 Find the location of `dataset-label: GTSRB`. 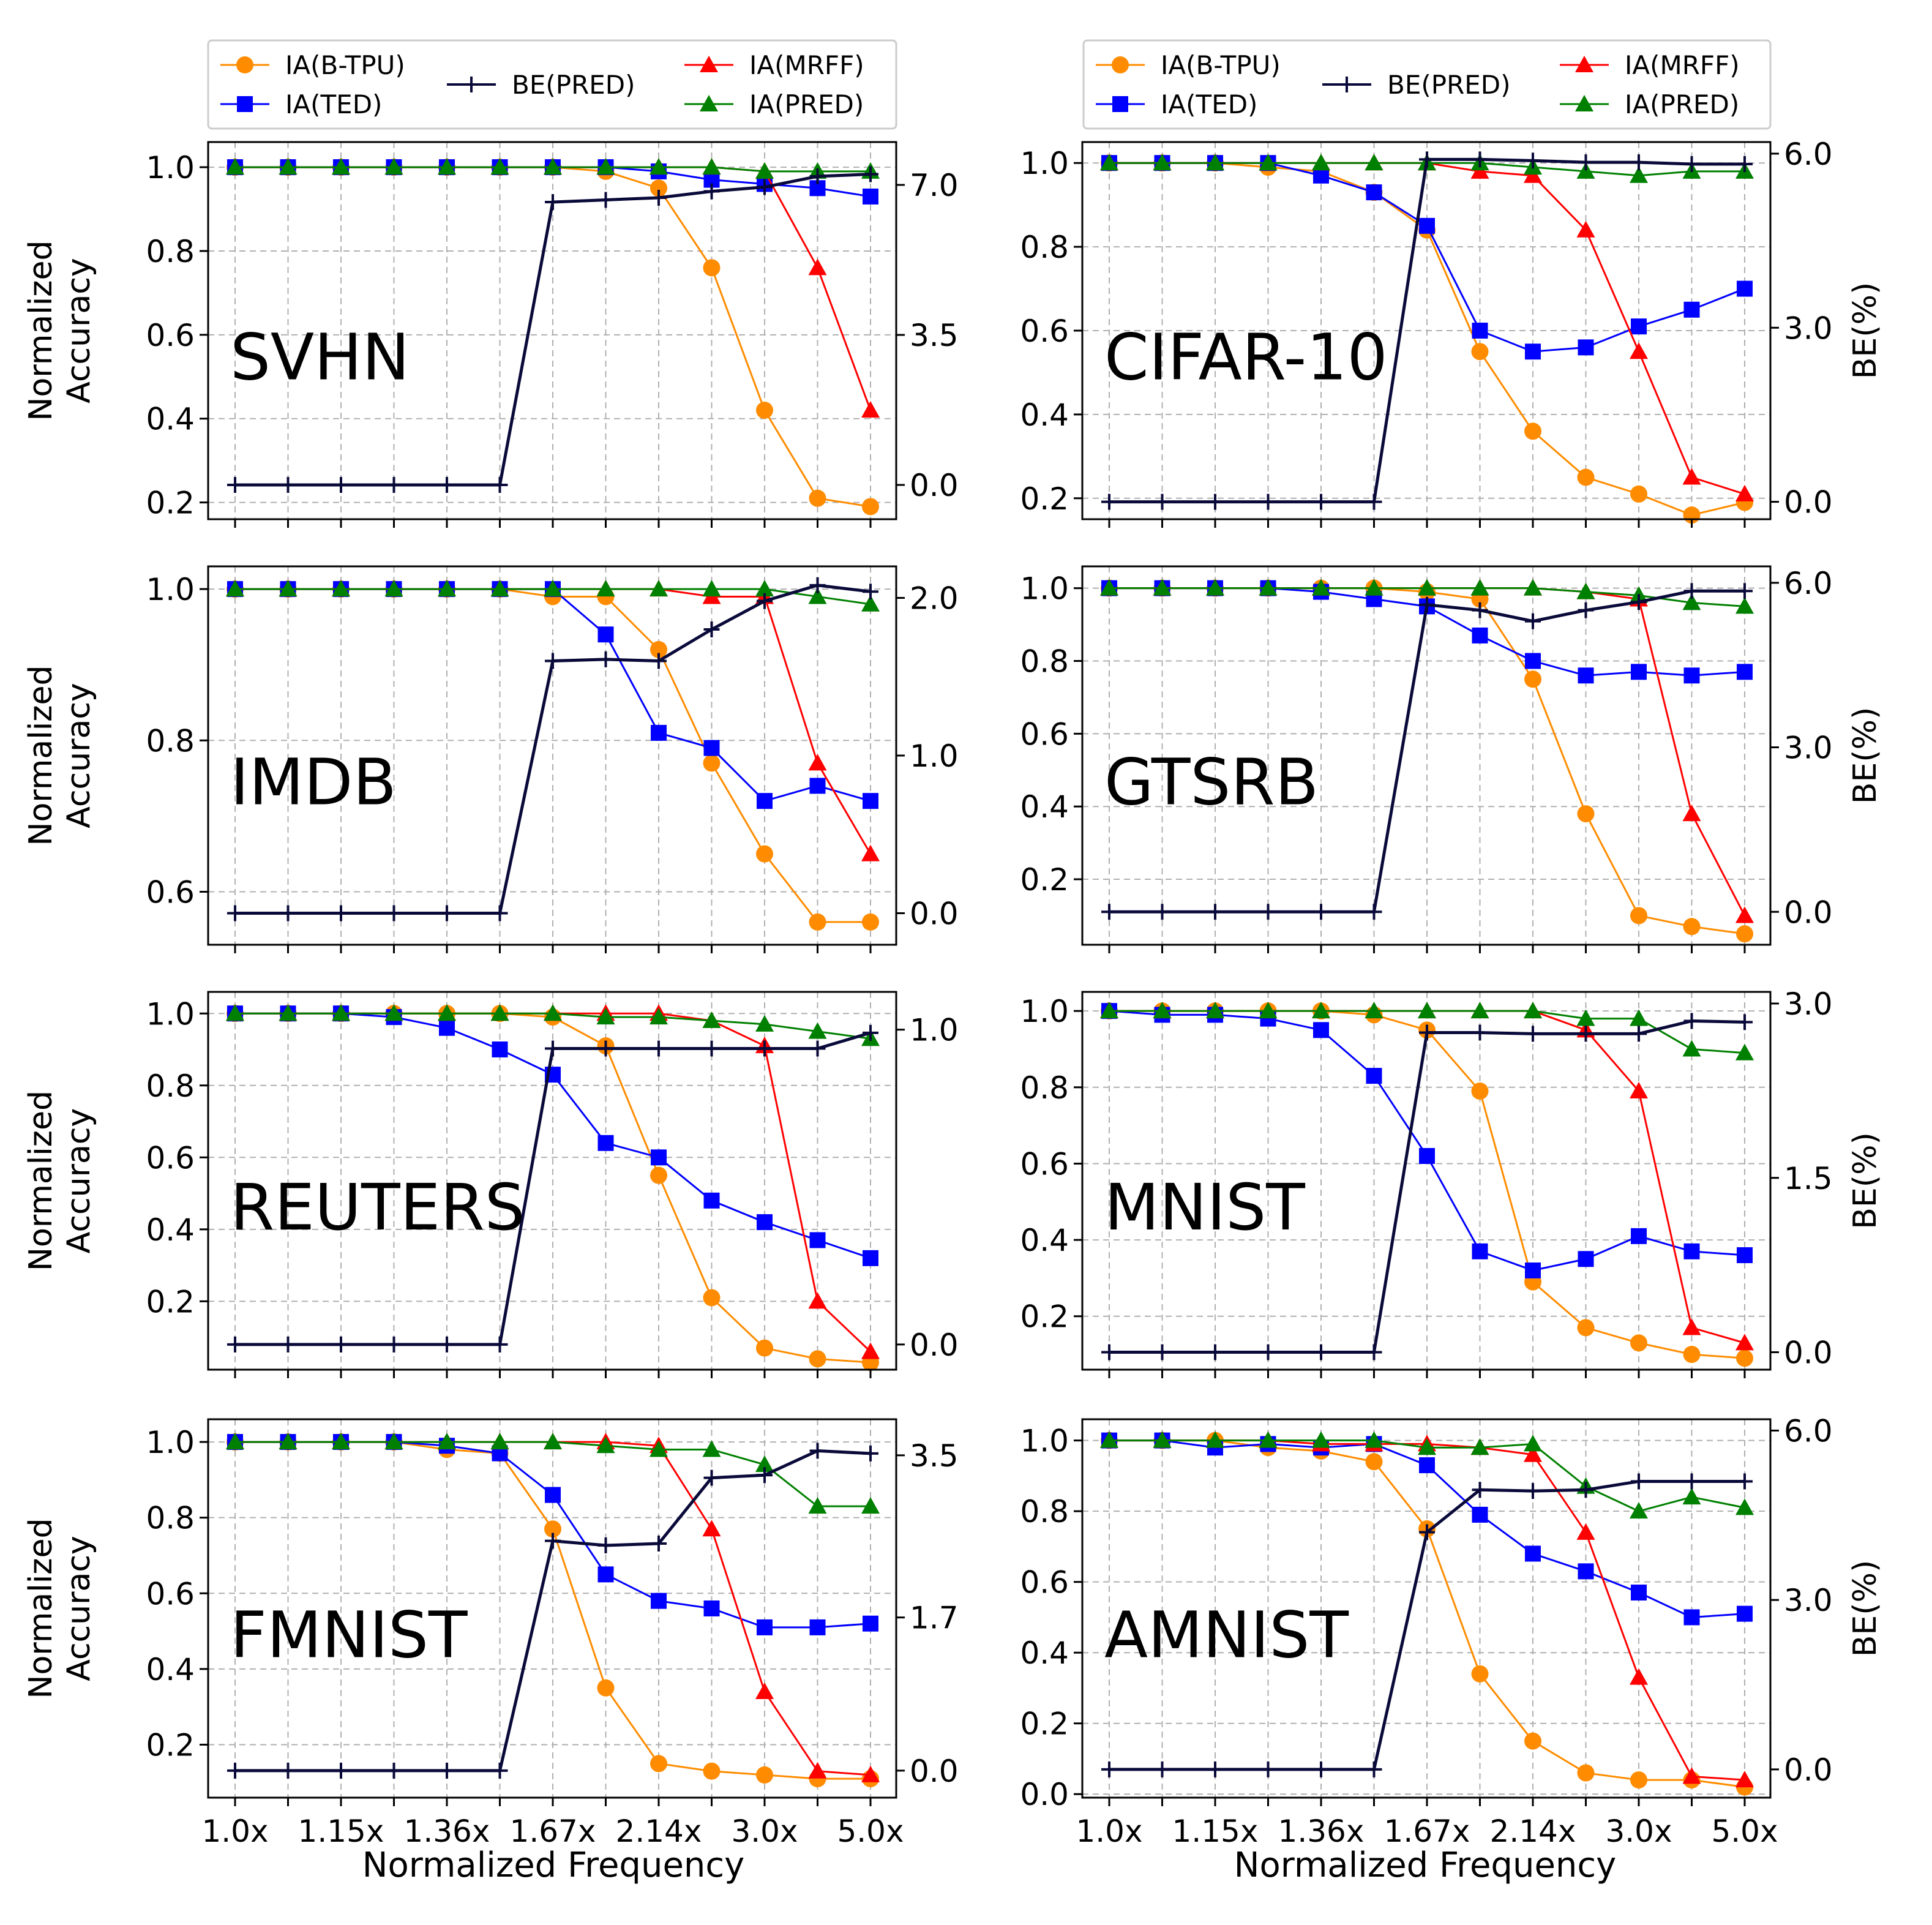

dataset-label: GTSRB is located at coordinates (1211, 782).